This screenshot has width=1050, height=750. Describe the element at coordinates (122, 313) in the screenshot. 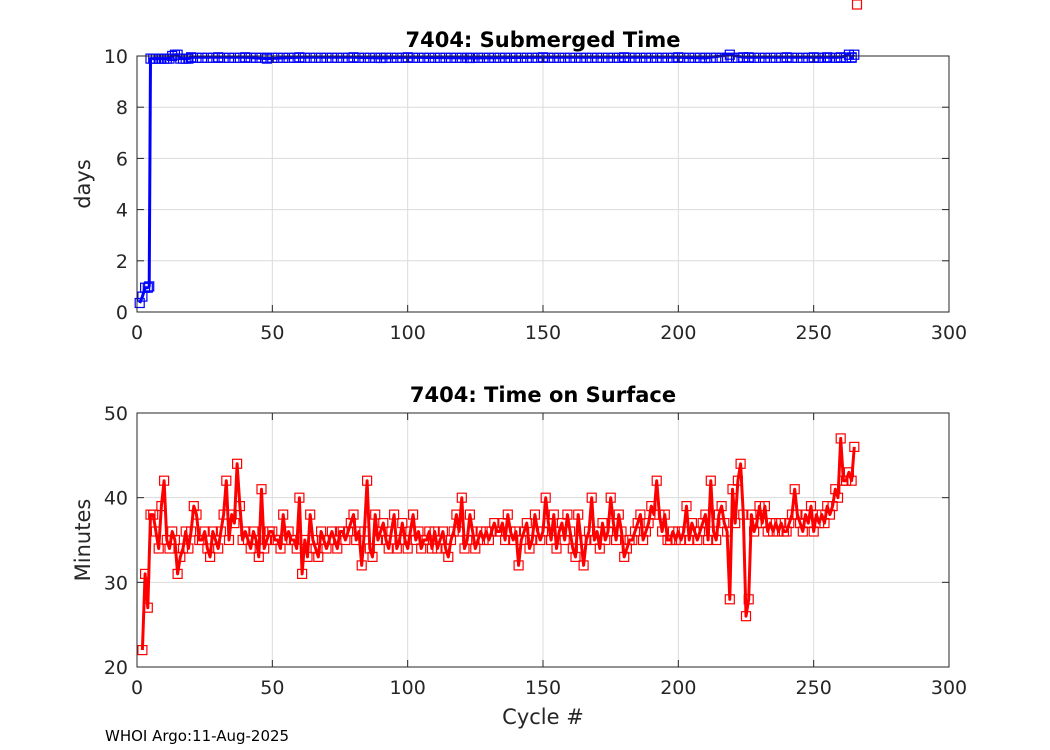

I see `submerged-ytick-label: 0` at that location.